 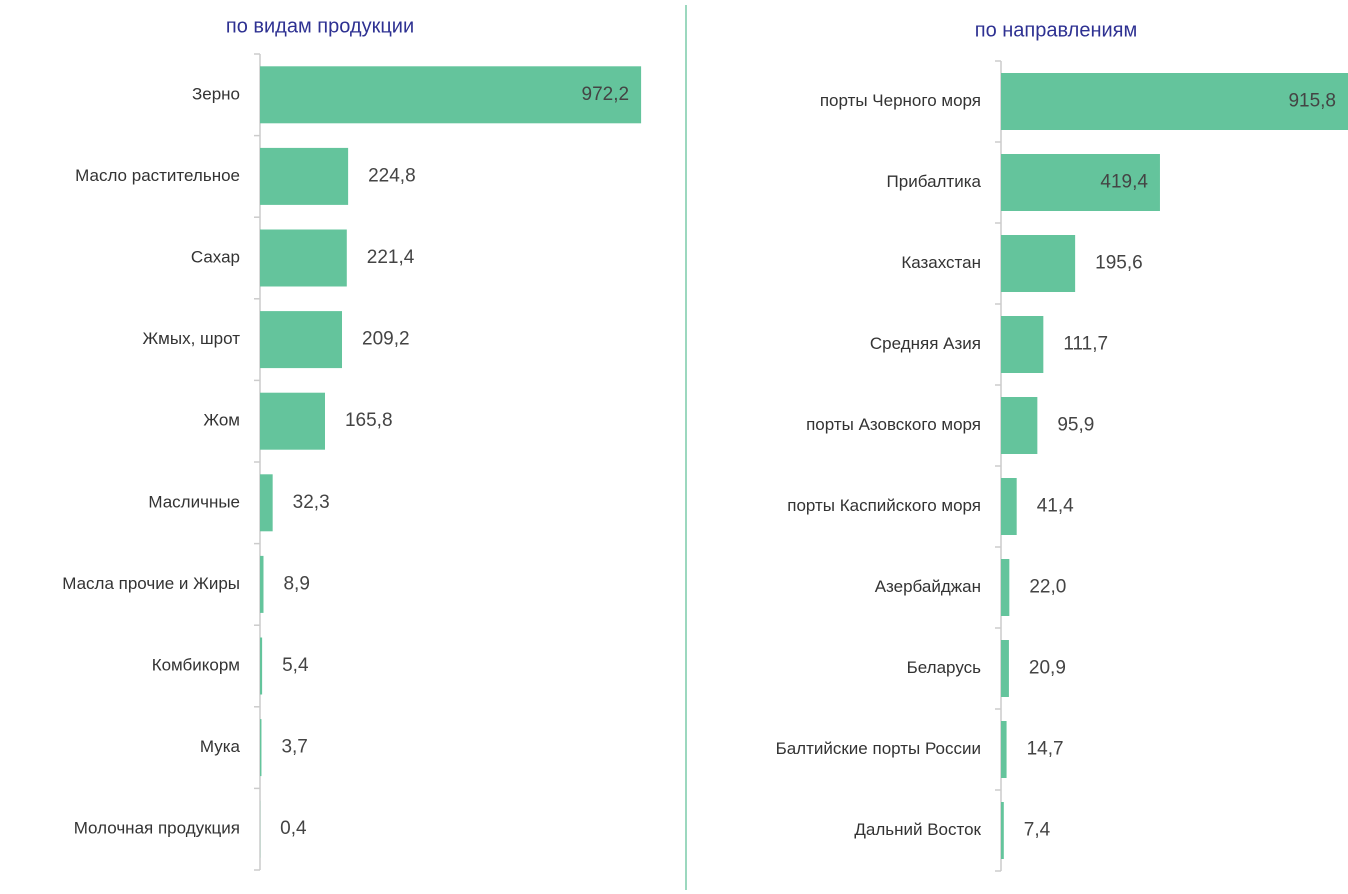 I want to click on category-label: Прибалтика, so click(x=934, y=181).